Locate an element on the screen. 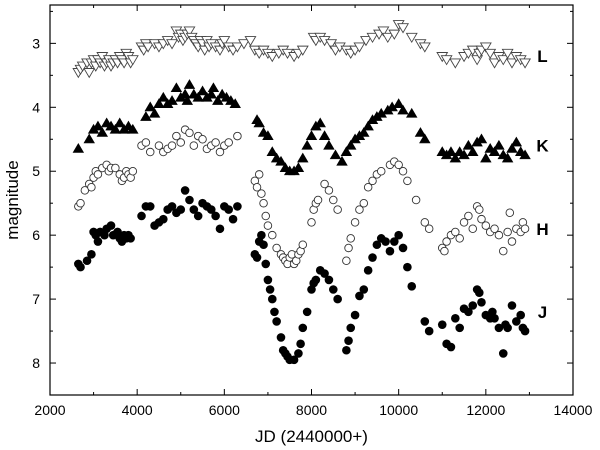 The width and height of the screenshot is (600, 450). y-tick-label: 8 is located at coordinates (36, 363).